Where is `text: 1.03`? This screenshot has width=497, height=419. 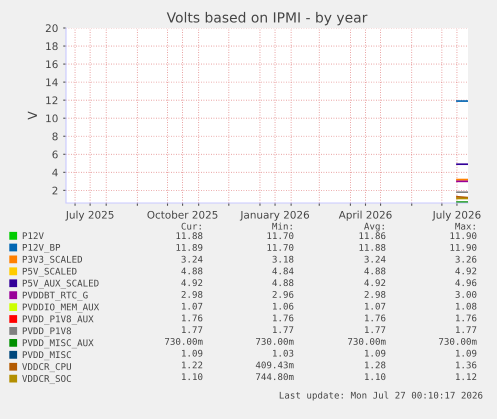 text: 1.03 is located at coordinates (283, 353).